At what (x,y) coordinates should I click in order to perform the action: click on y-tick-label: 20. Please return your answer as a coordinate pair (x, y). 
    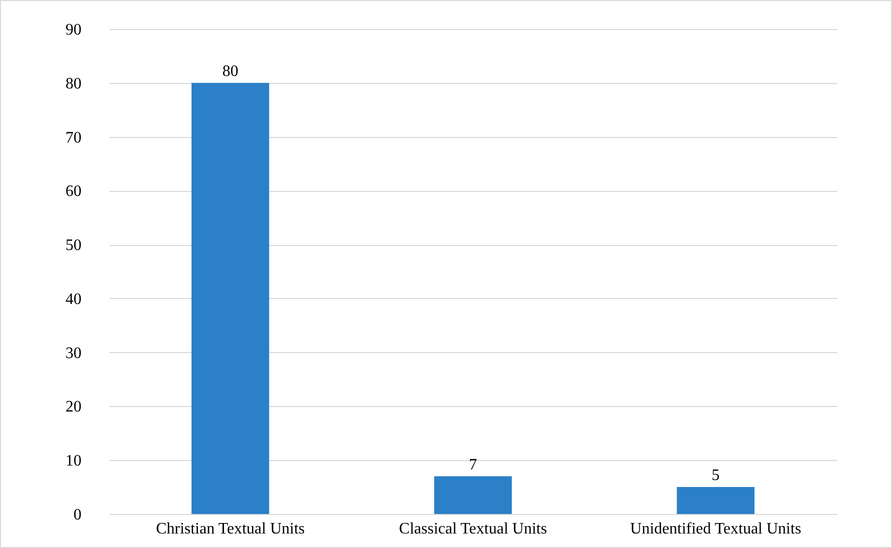
    Looking at the image, I should click on (74, 407).